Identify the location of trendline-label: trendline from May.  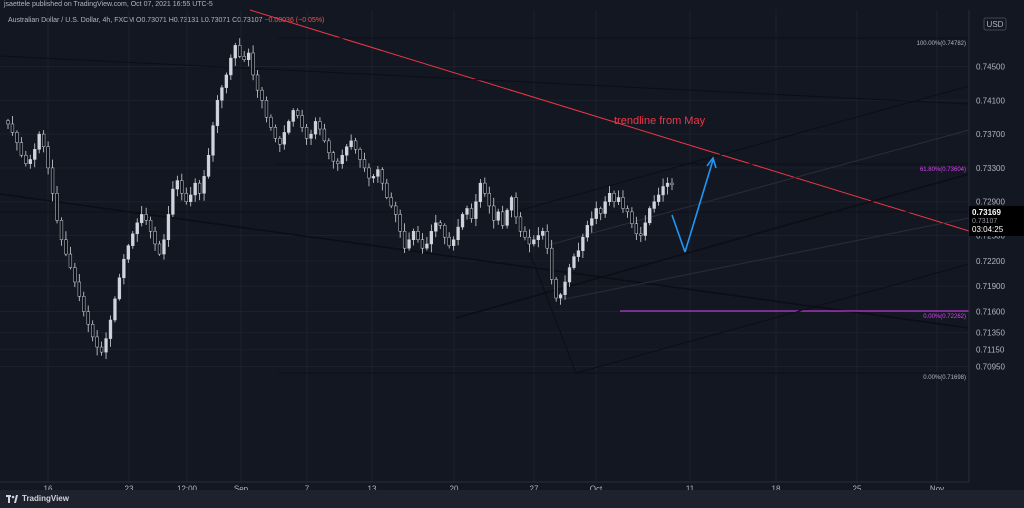
(660, 121).